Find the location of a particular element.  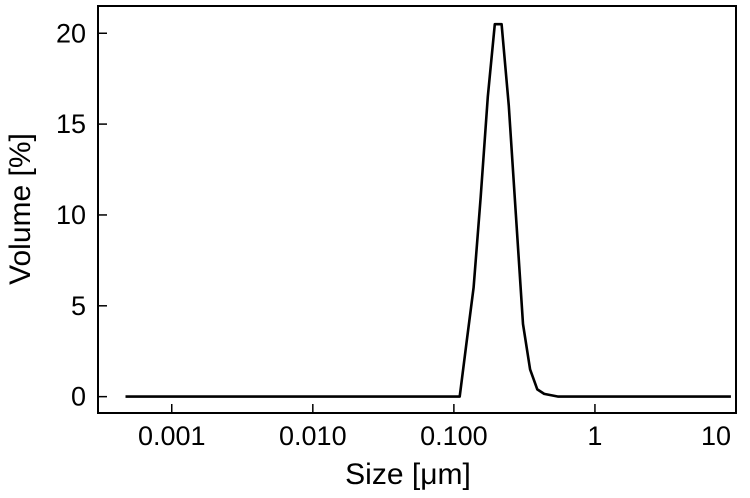

x-tick-label: 1 is located at coordinates (594, 436).